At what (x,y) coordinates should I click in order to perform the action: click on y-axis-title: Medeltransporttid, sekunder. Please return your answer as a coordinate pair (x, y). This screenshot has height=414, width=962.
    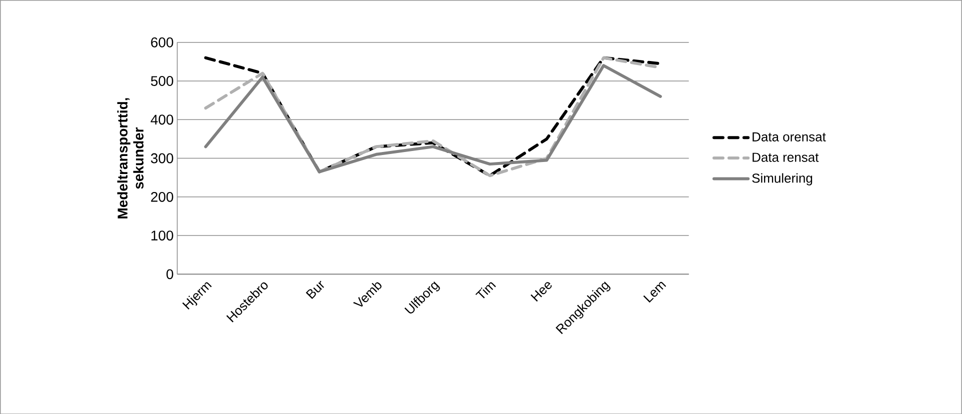
    Looking at the image, I should click on (130, 158).